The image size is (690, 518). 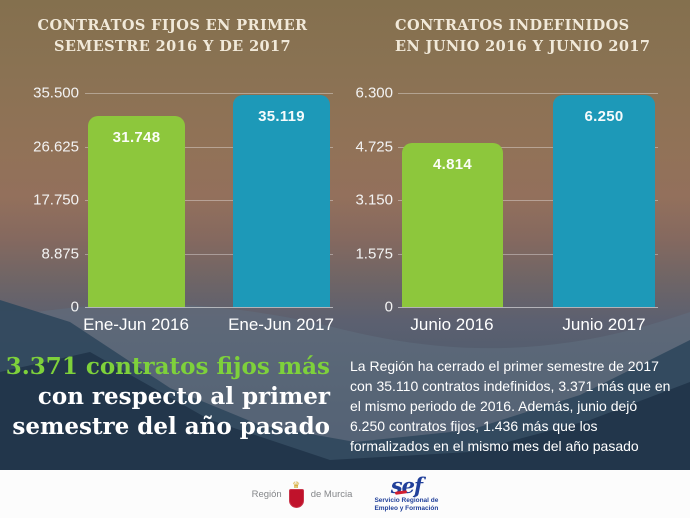 I want to click on bar-ene-jun-2017: 35.119, so click(x=281, y=201).